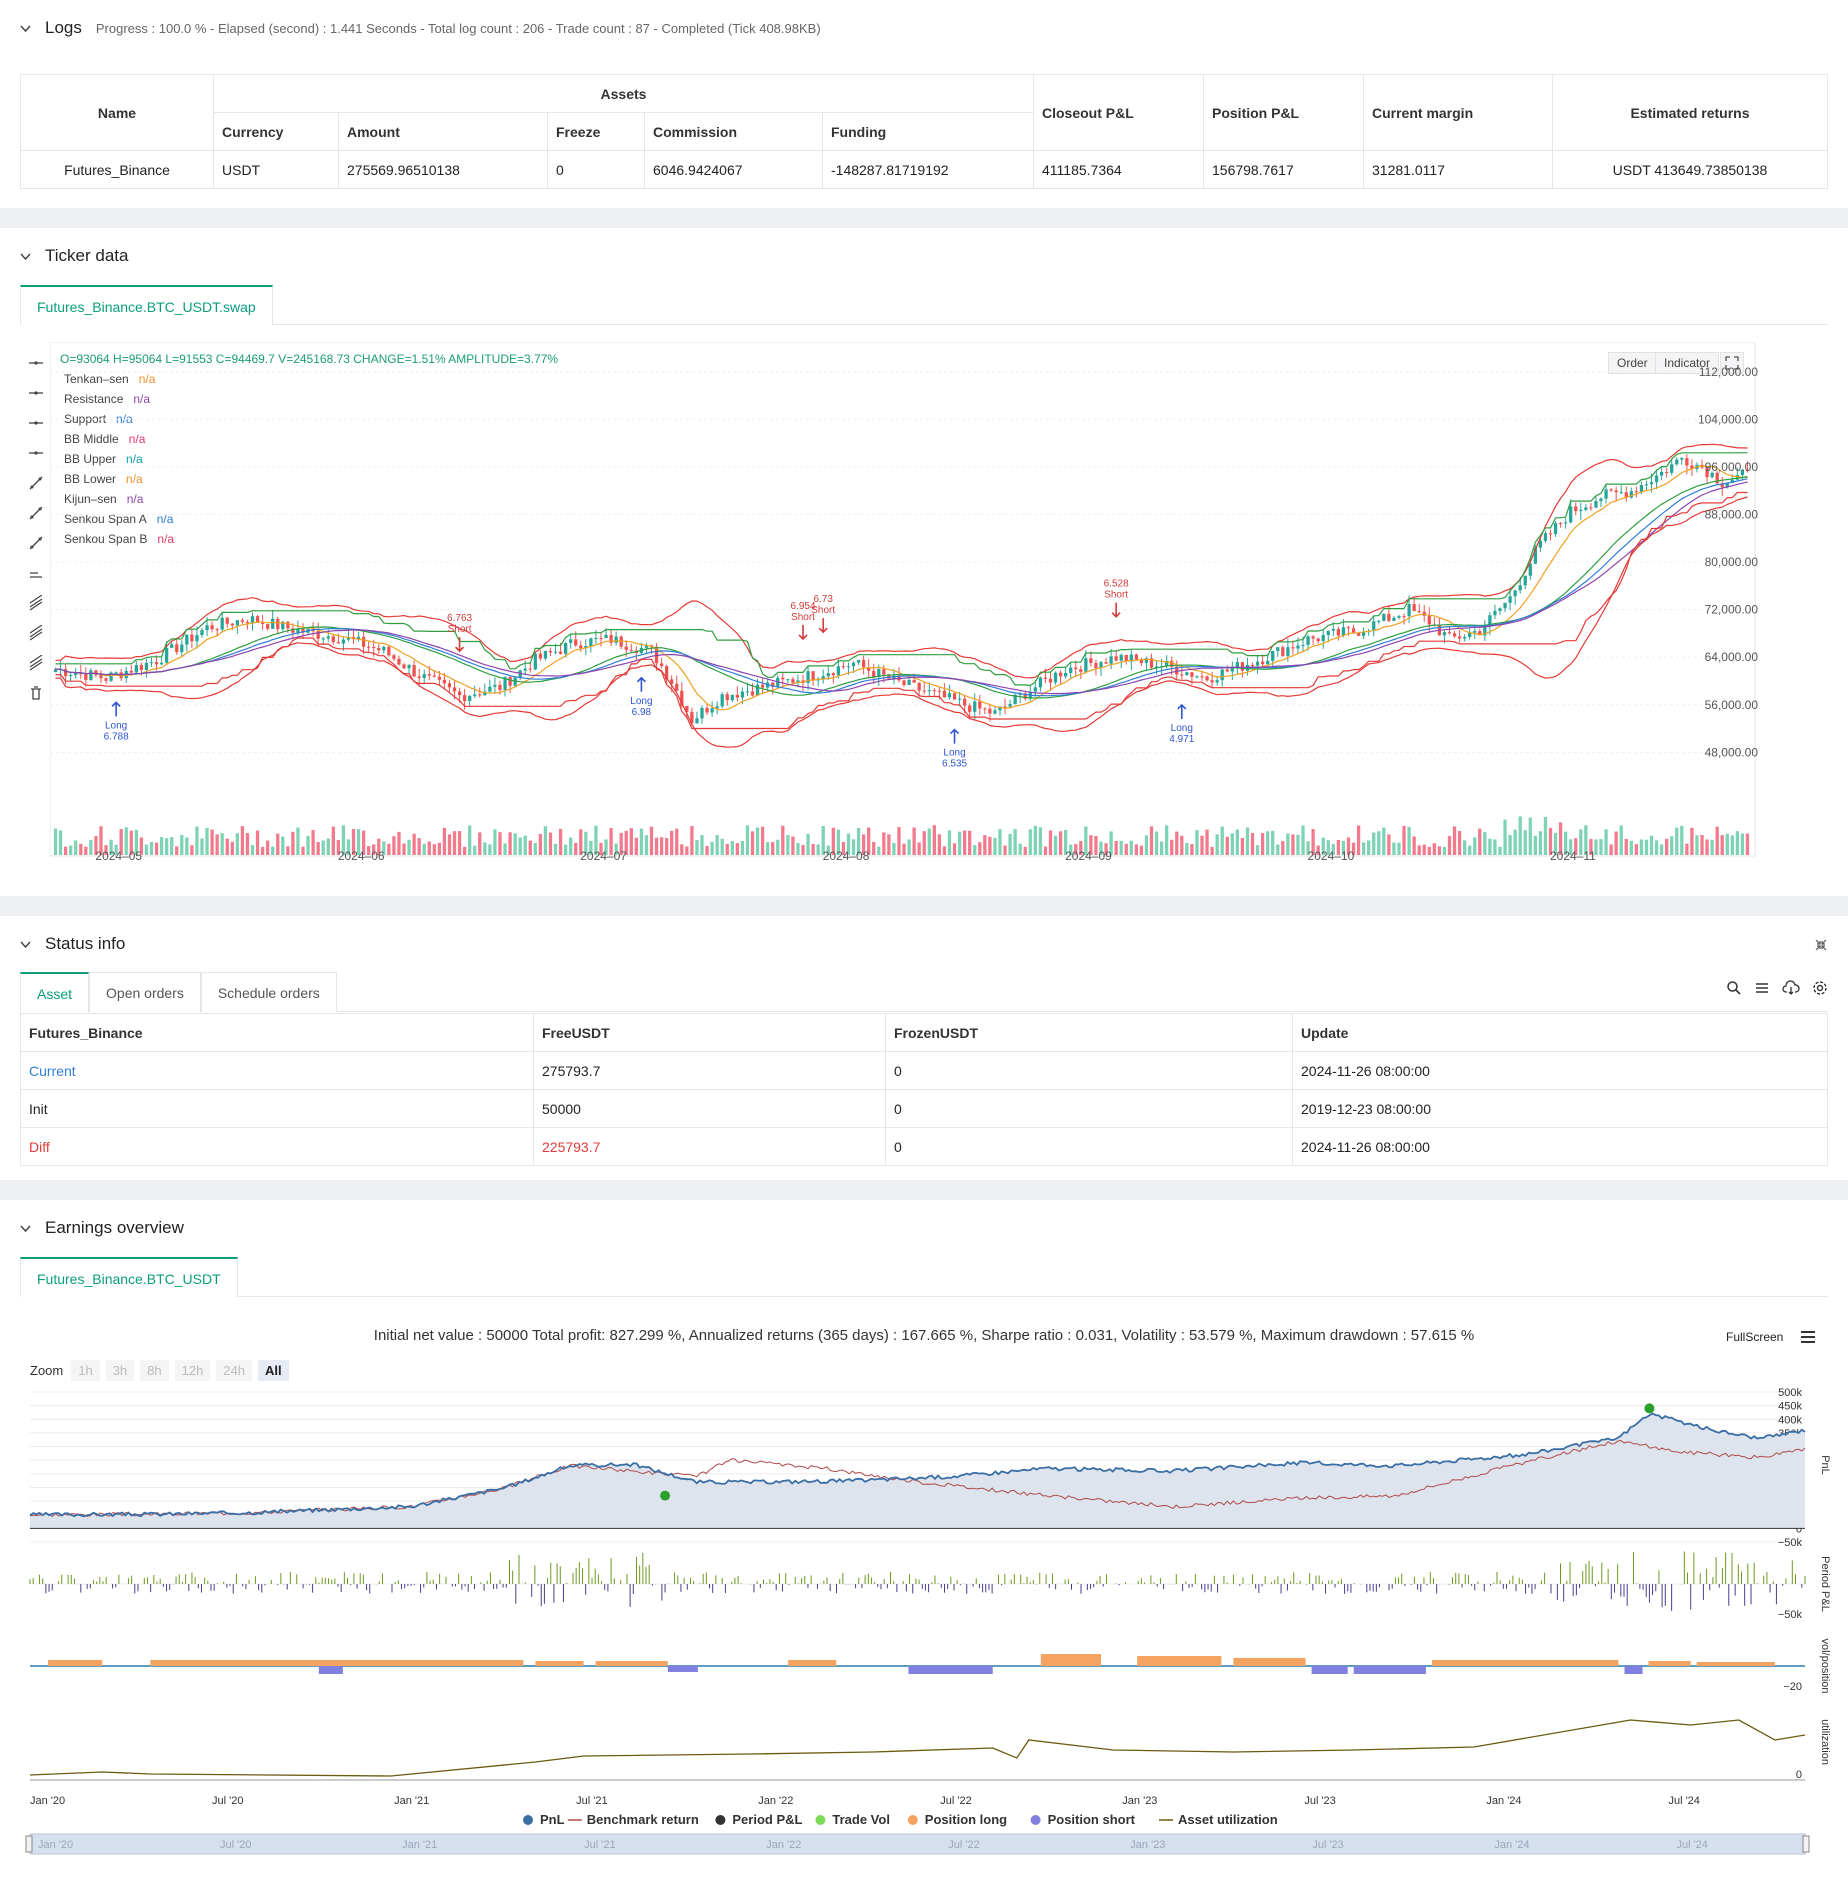 The height and width of the screenshot is (1880, 1848). I want to click on measure-icon, so click(36, 662).